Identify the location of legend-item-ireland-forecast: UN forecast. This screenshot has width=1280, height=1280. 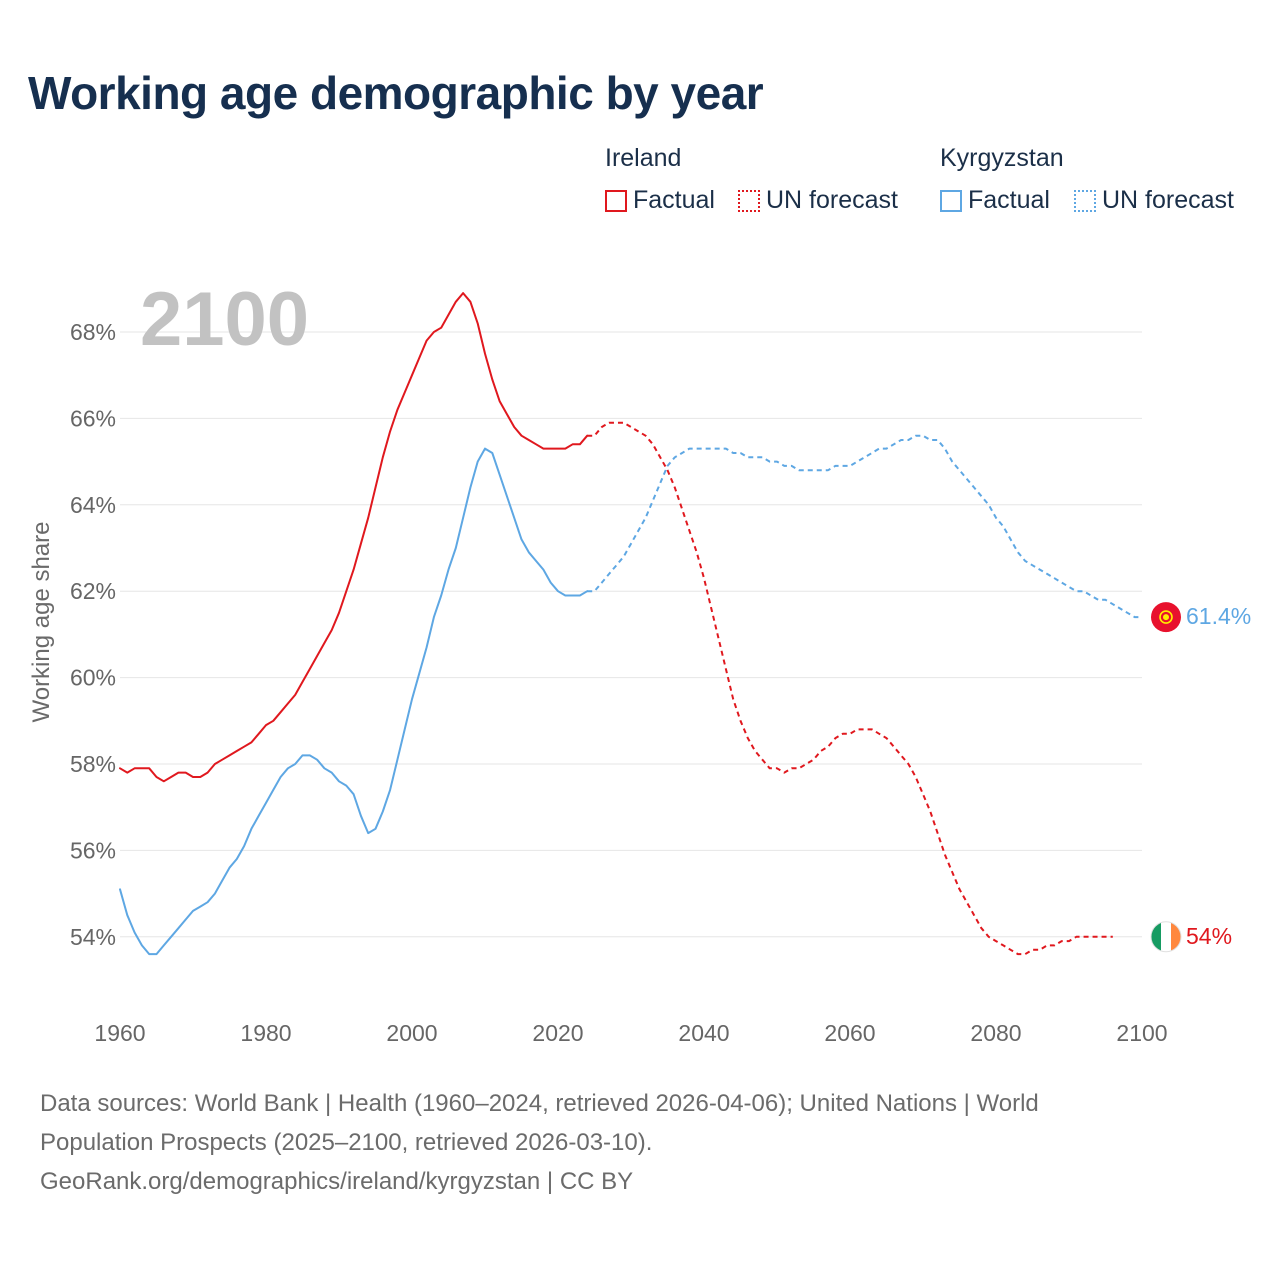
(818, 200).